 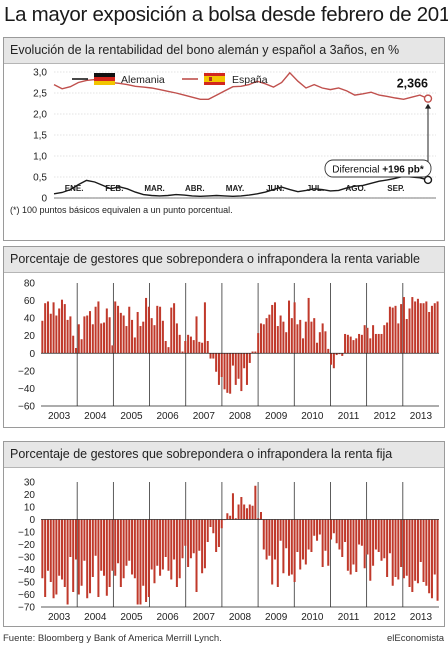 I want to click on series-line-germany, so click(x=241, y=186).